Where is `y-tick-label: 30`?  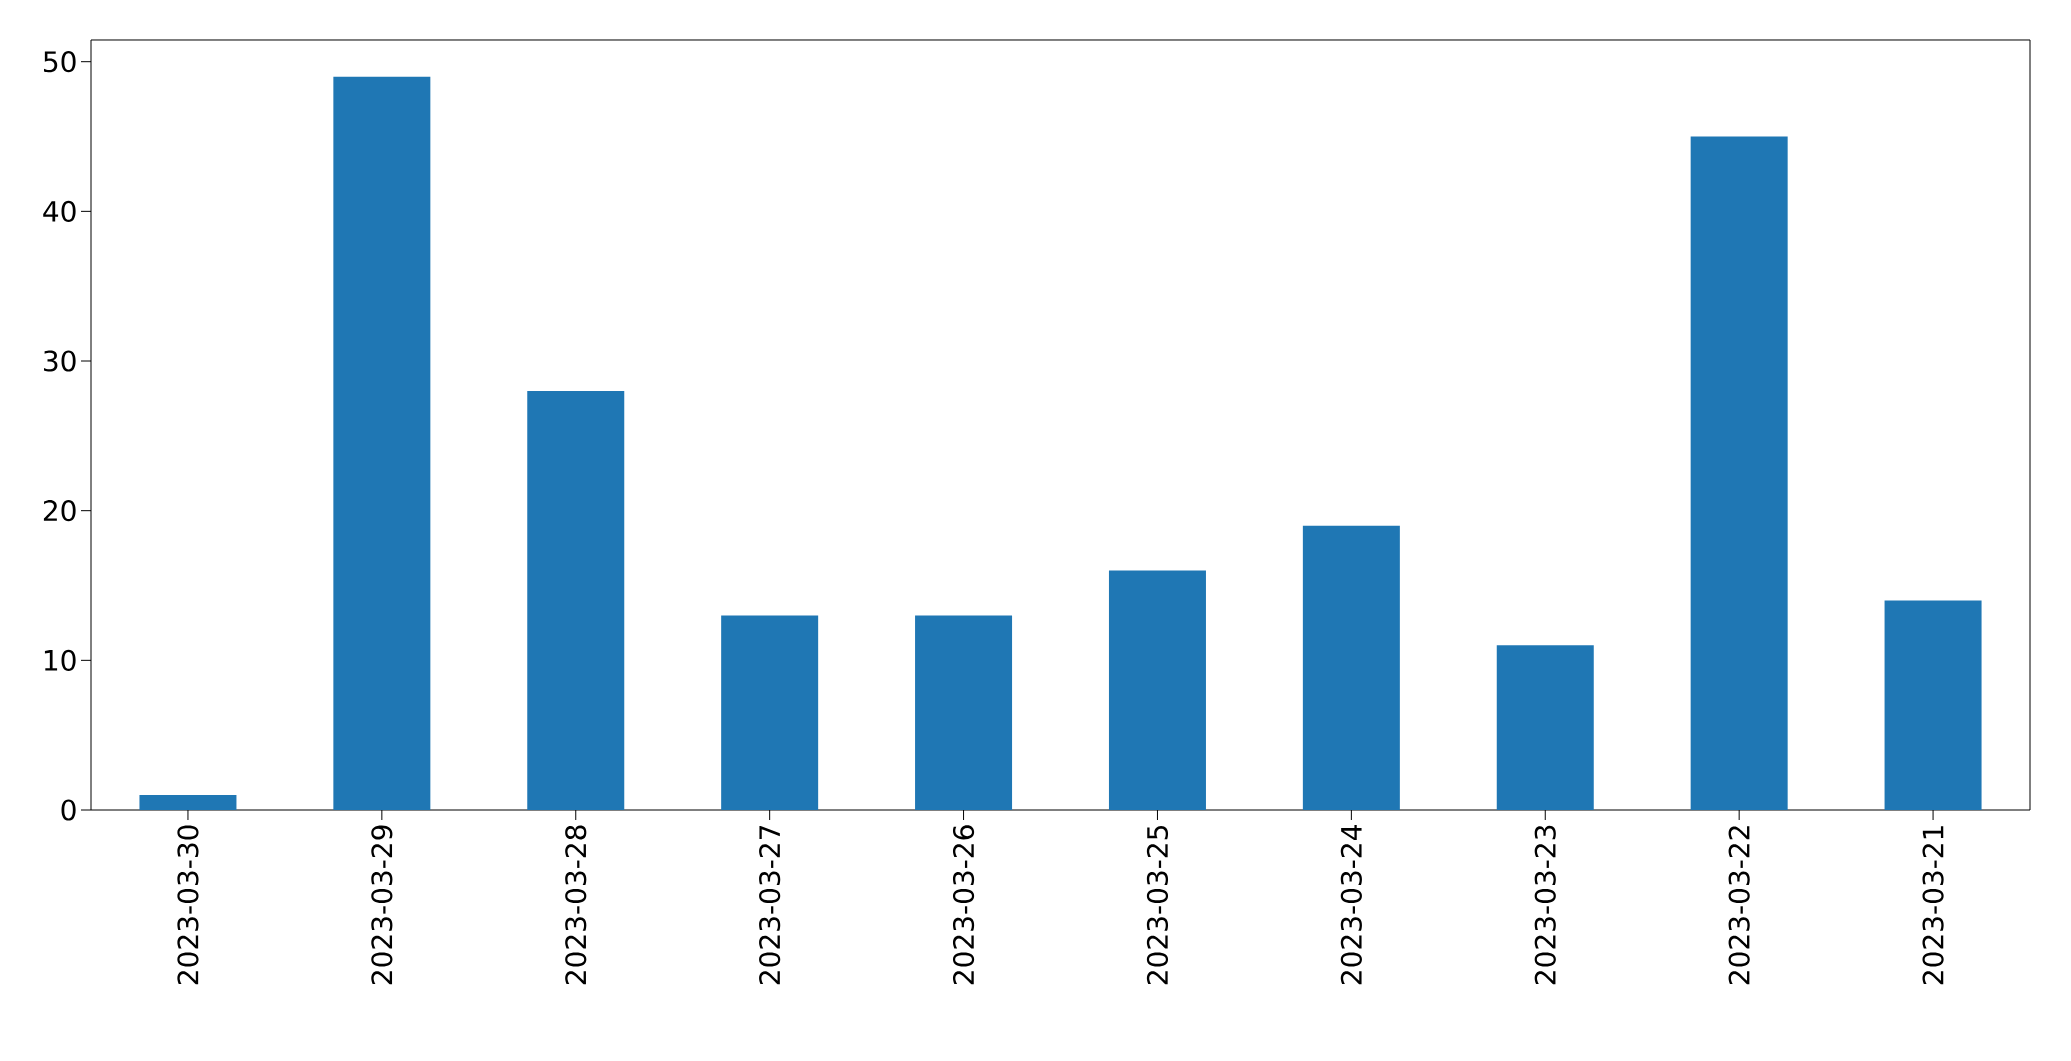
y-tick-label: 30 is located at coordinates (59, 361).